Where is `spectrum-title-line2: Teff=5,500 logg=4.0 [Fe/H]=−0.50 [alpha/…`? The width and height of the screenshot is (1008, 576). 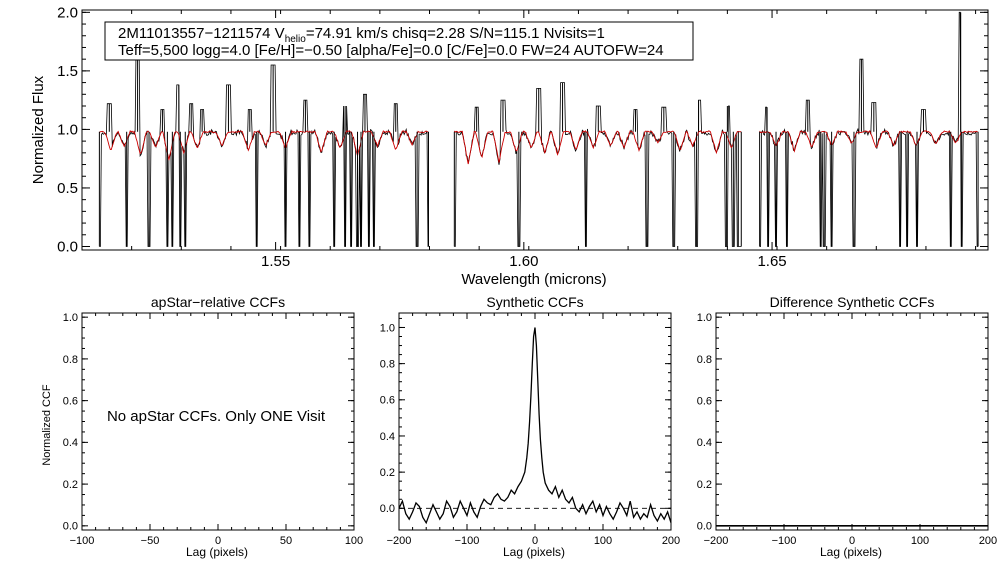
spectrum-title-line2: Teff=5,500 logg=4.0 [Fe/H]=−0.50 [alpha/… is located at coordinates (391, 50).